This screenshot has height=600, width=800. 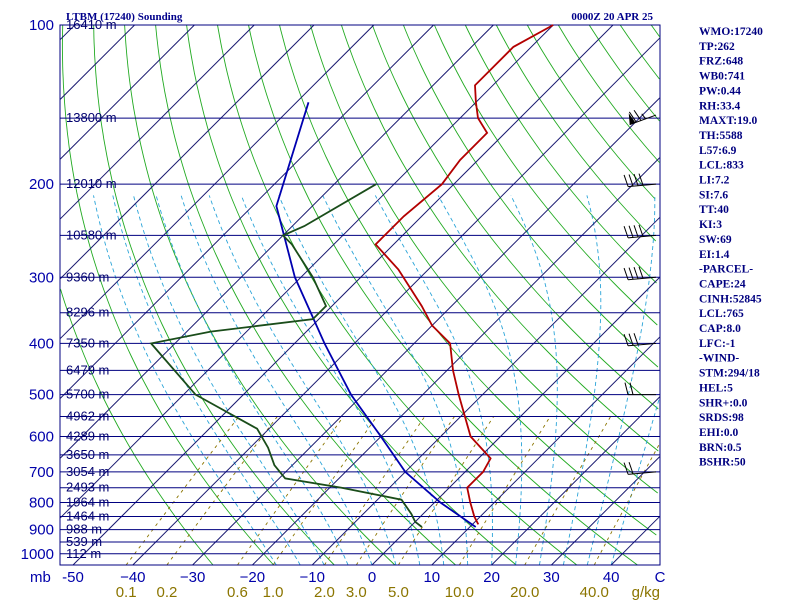 I want to click on stat-line: WB0:741, so click(x=722, y=77).